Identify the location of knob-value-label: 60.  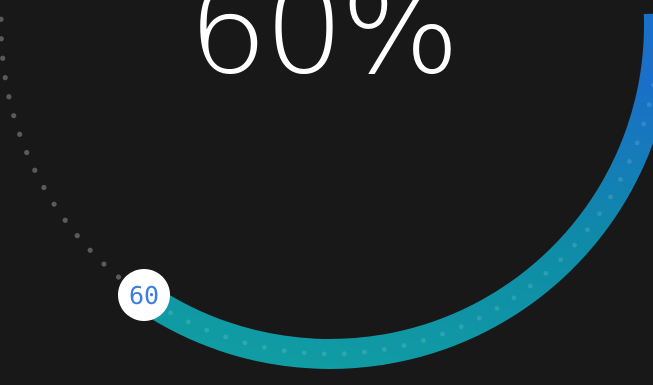
(144, 295).